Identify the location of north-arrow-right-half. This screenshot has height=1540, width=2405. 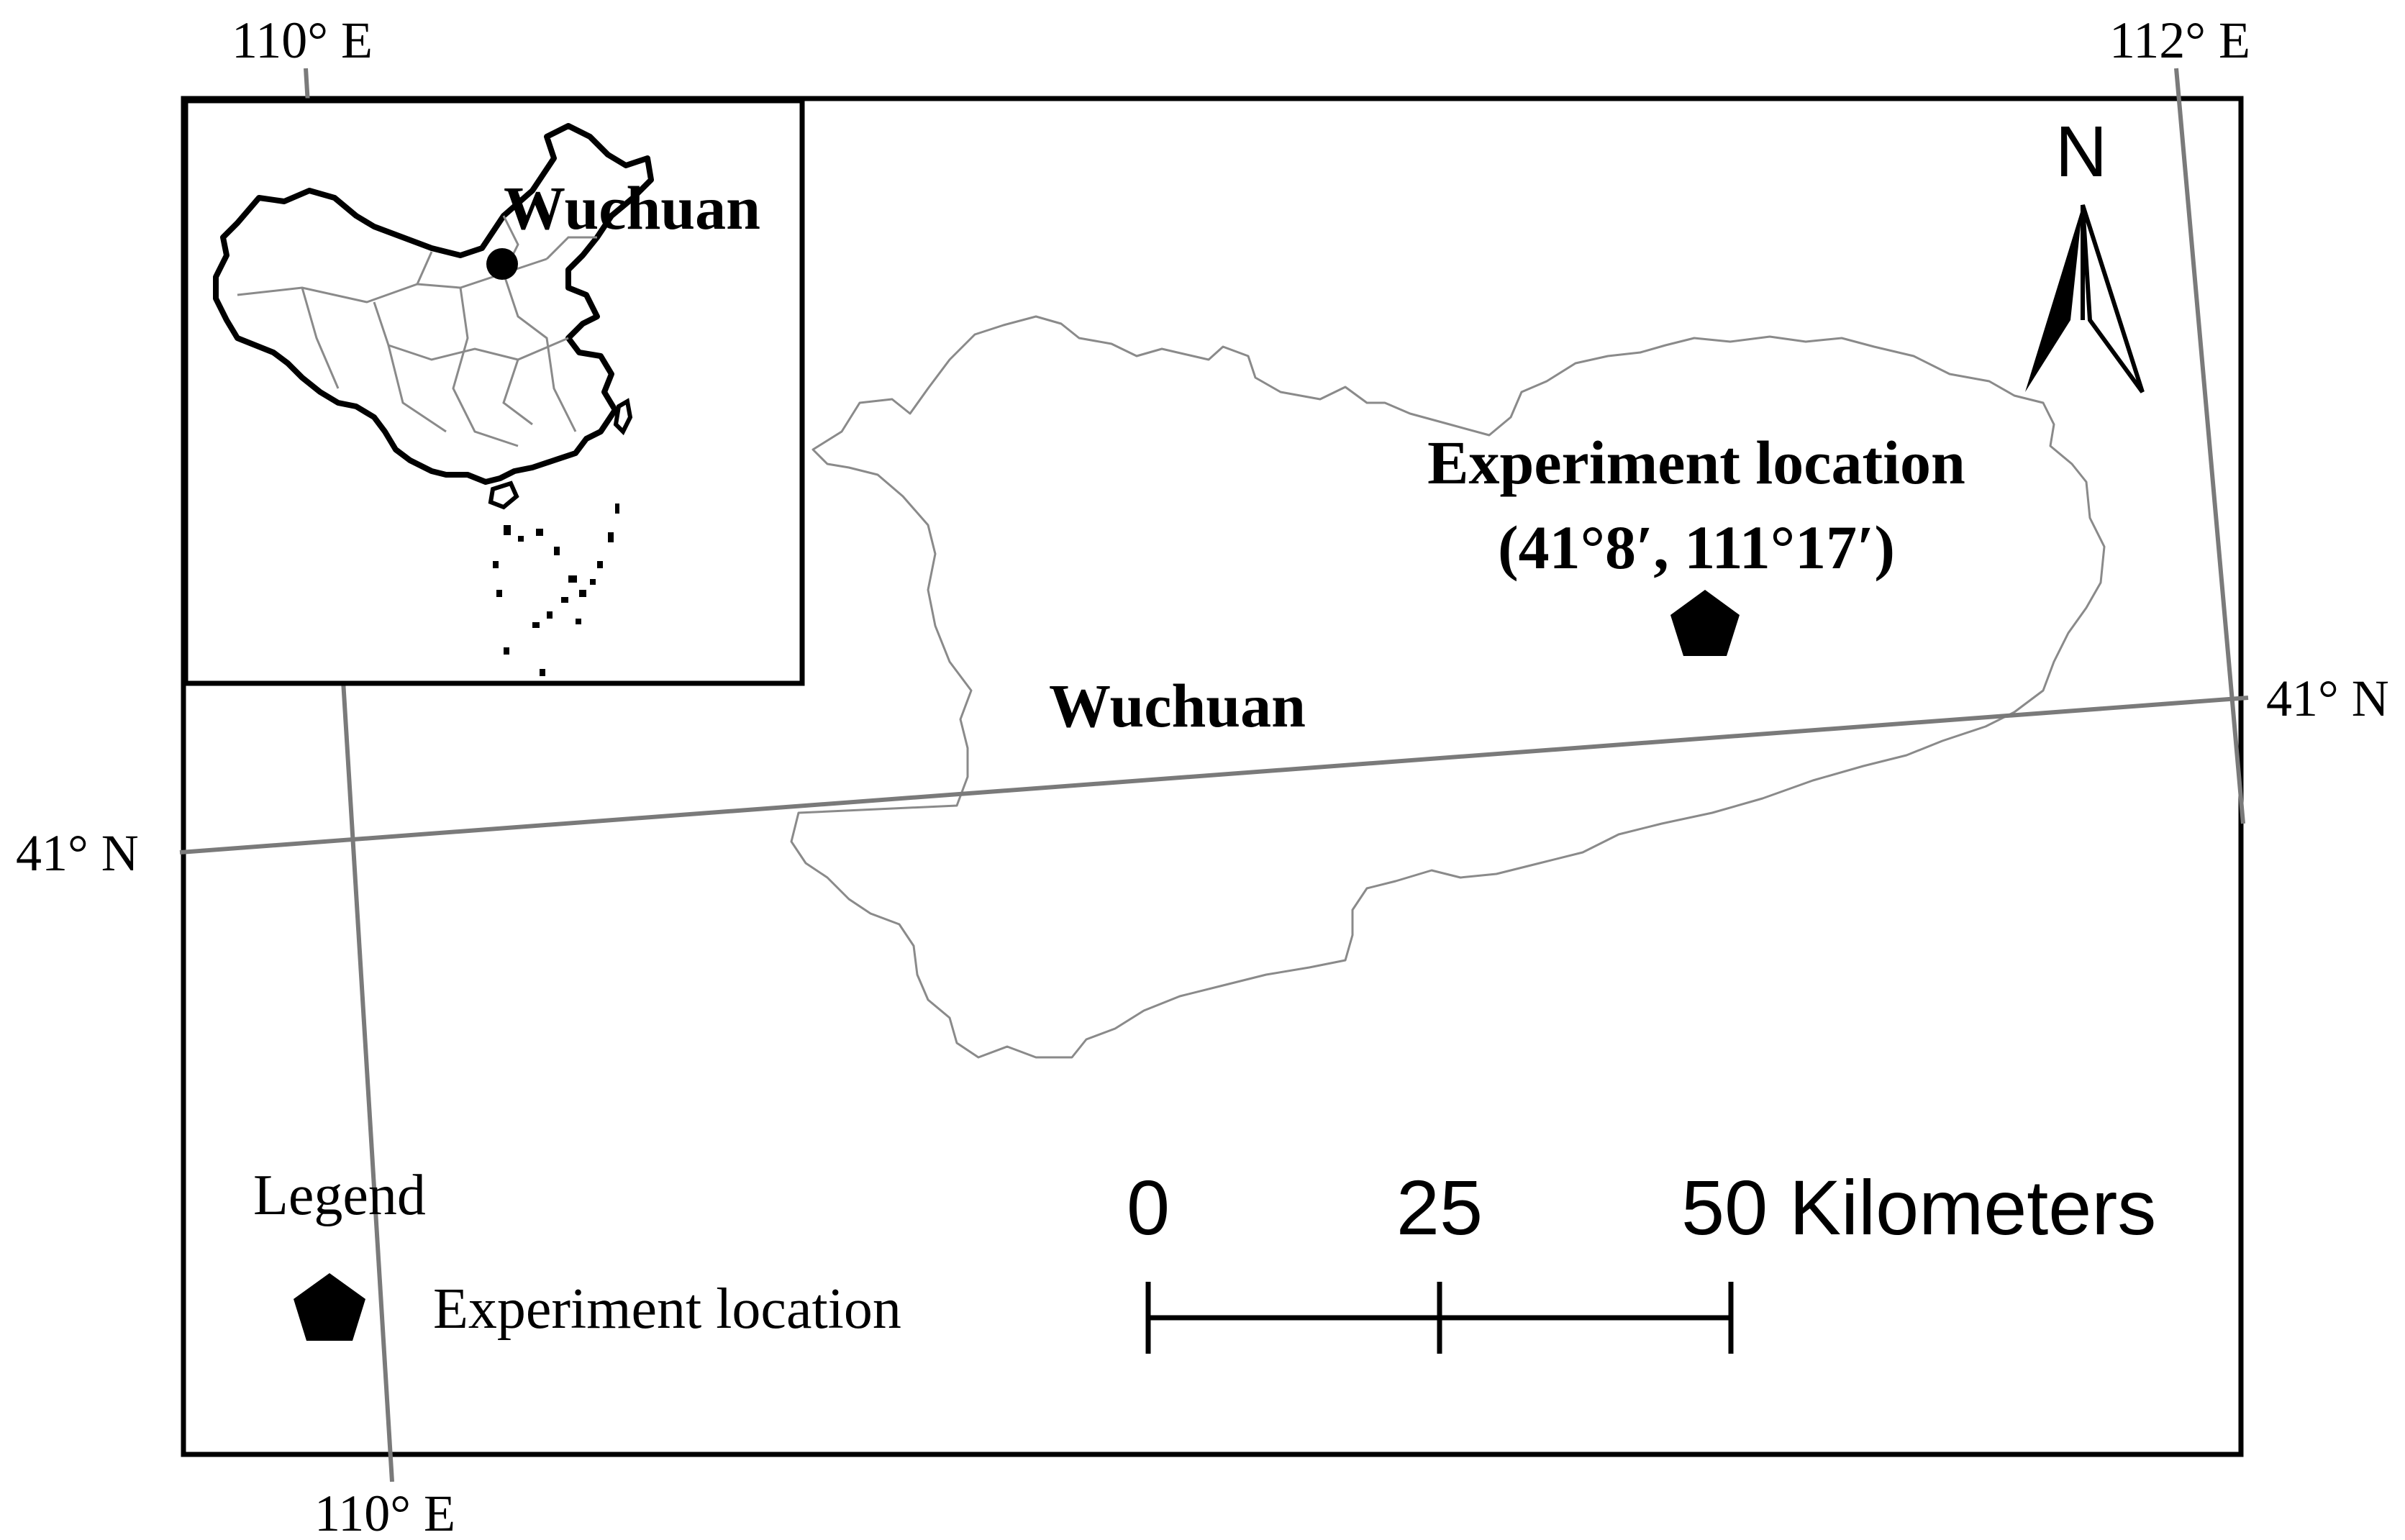
(2113, 299).